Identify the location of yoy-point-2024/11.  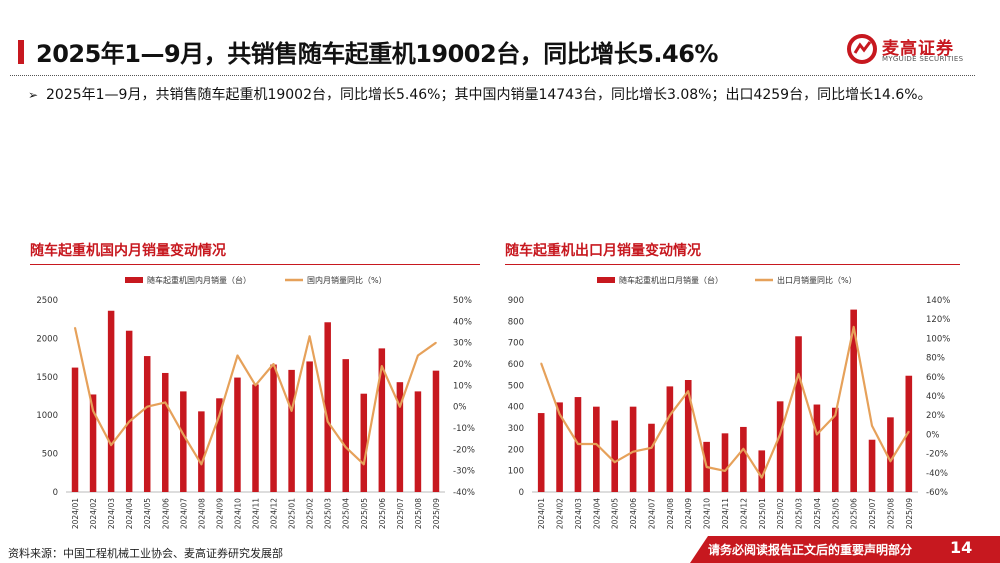
(255, 385).